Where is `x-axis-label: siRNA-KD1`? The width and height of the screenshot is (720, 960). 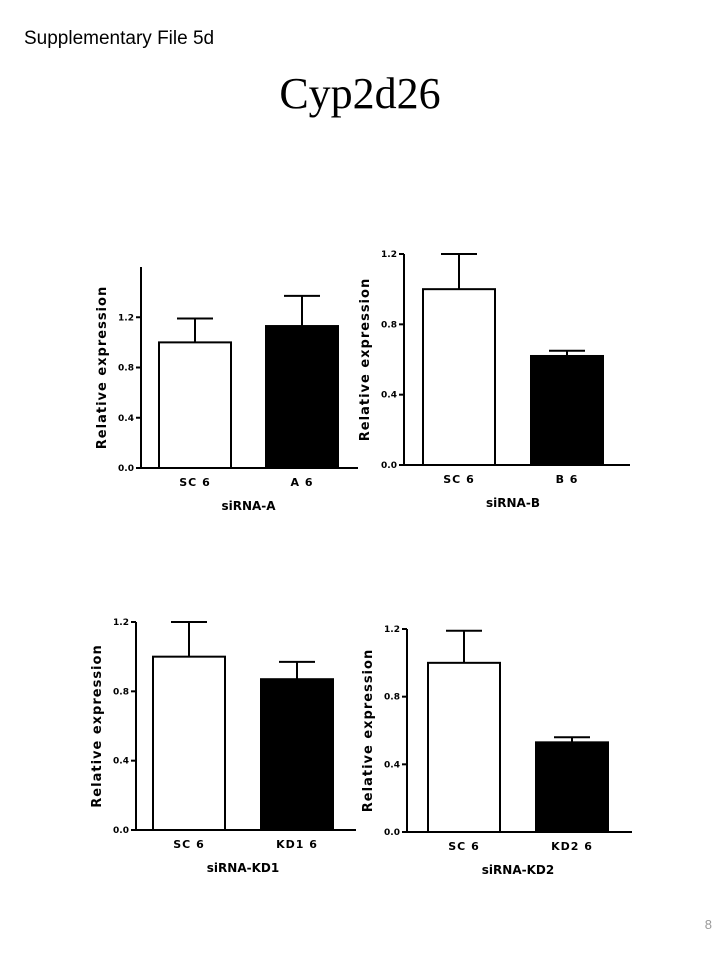
x-axis-label: siRNA-KD1 is located at coordinates (243, 868).